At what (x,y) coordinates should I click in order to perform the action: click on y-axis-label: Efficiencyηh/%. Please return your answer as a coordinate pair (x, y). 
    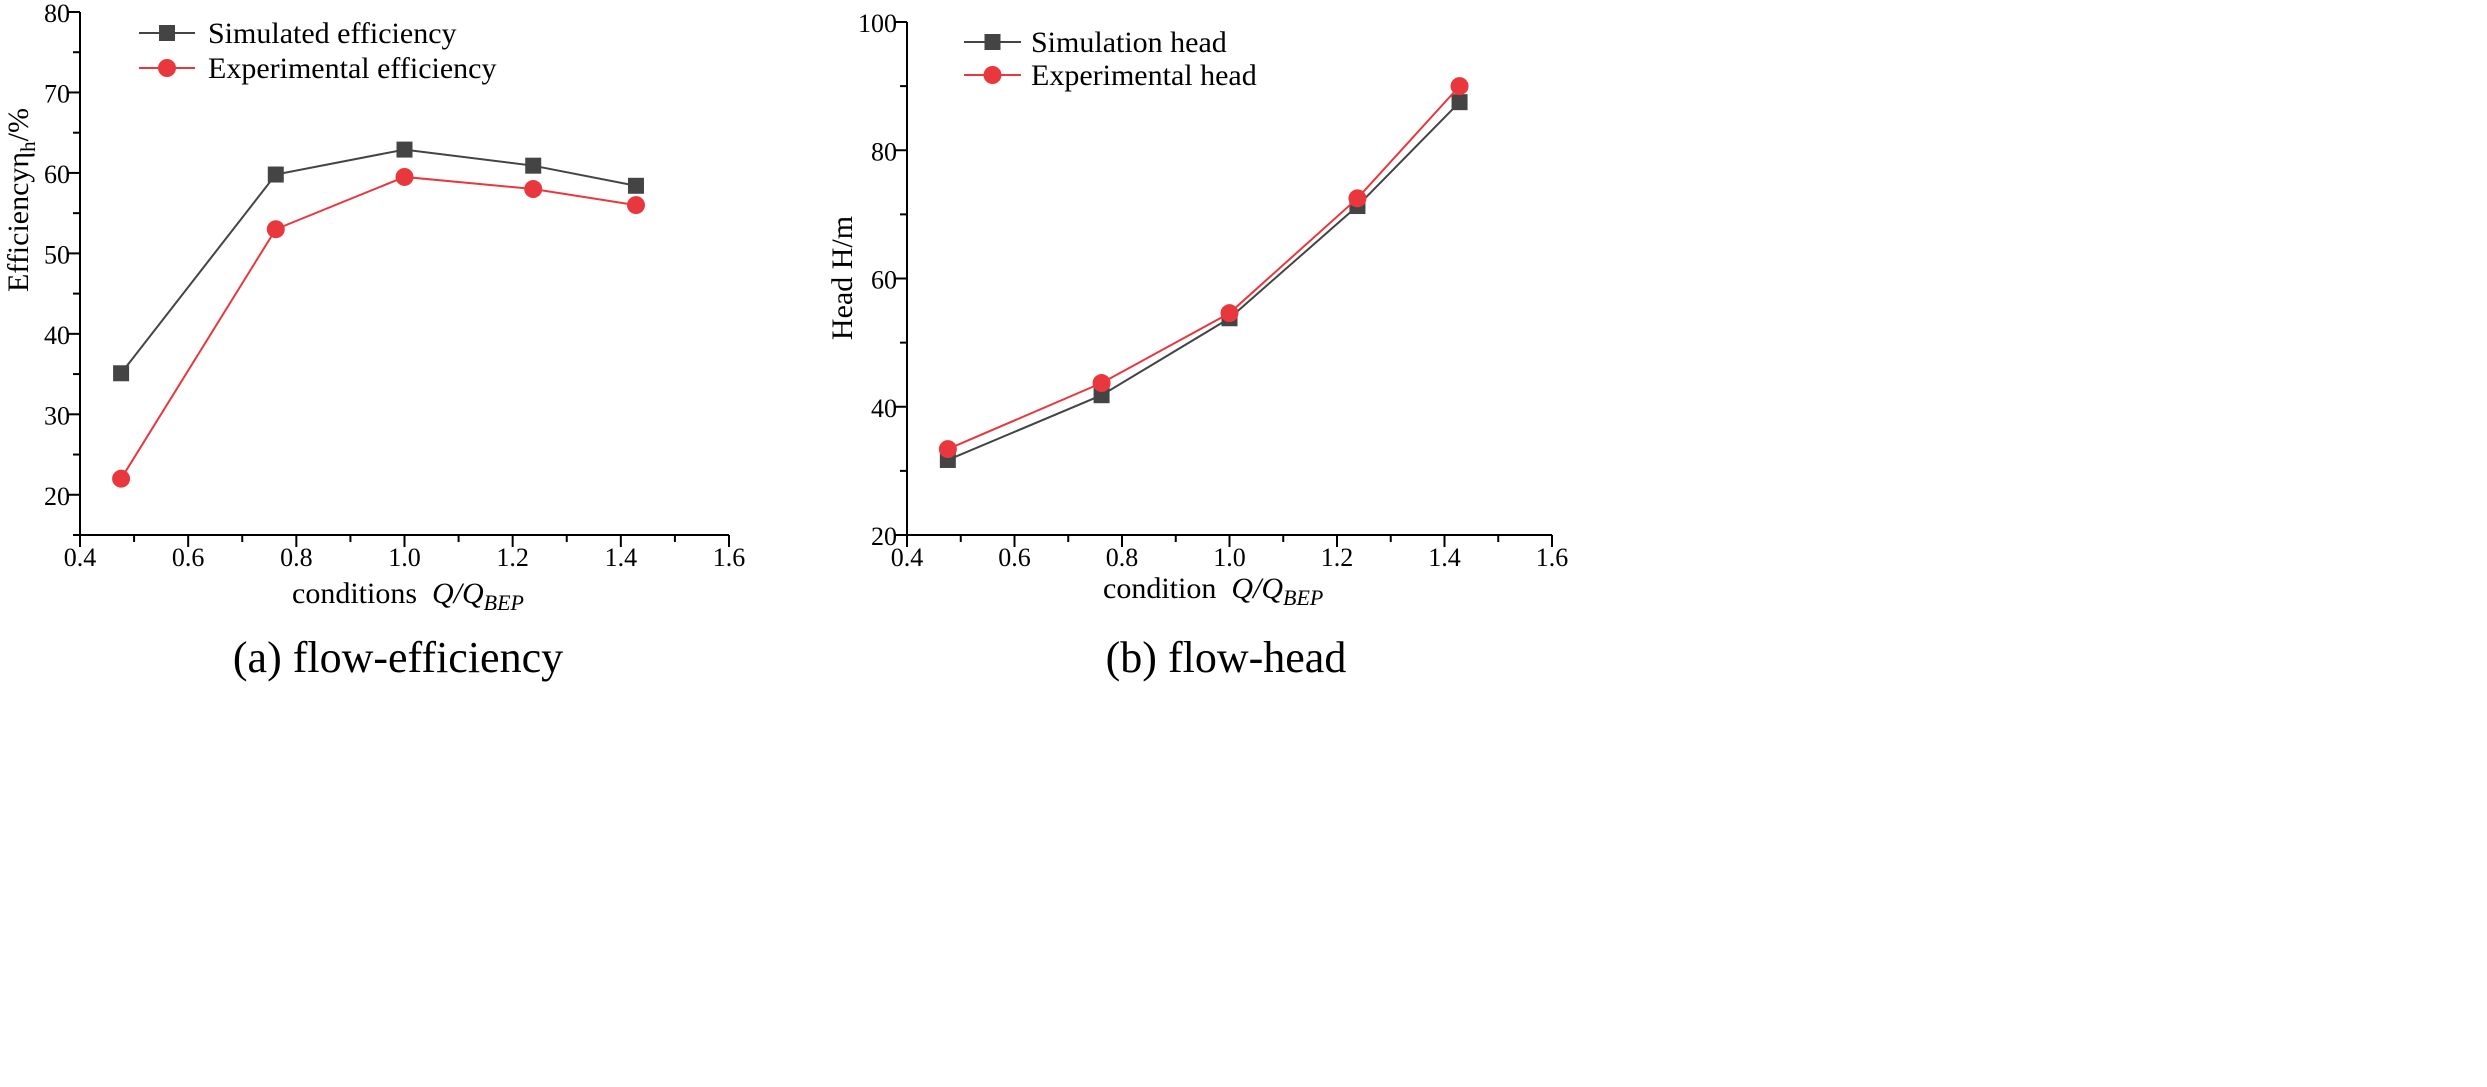
    Looking at the image, I should click on (21, 200).